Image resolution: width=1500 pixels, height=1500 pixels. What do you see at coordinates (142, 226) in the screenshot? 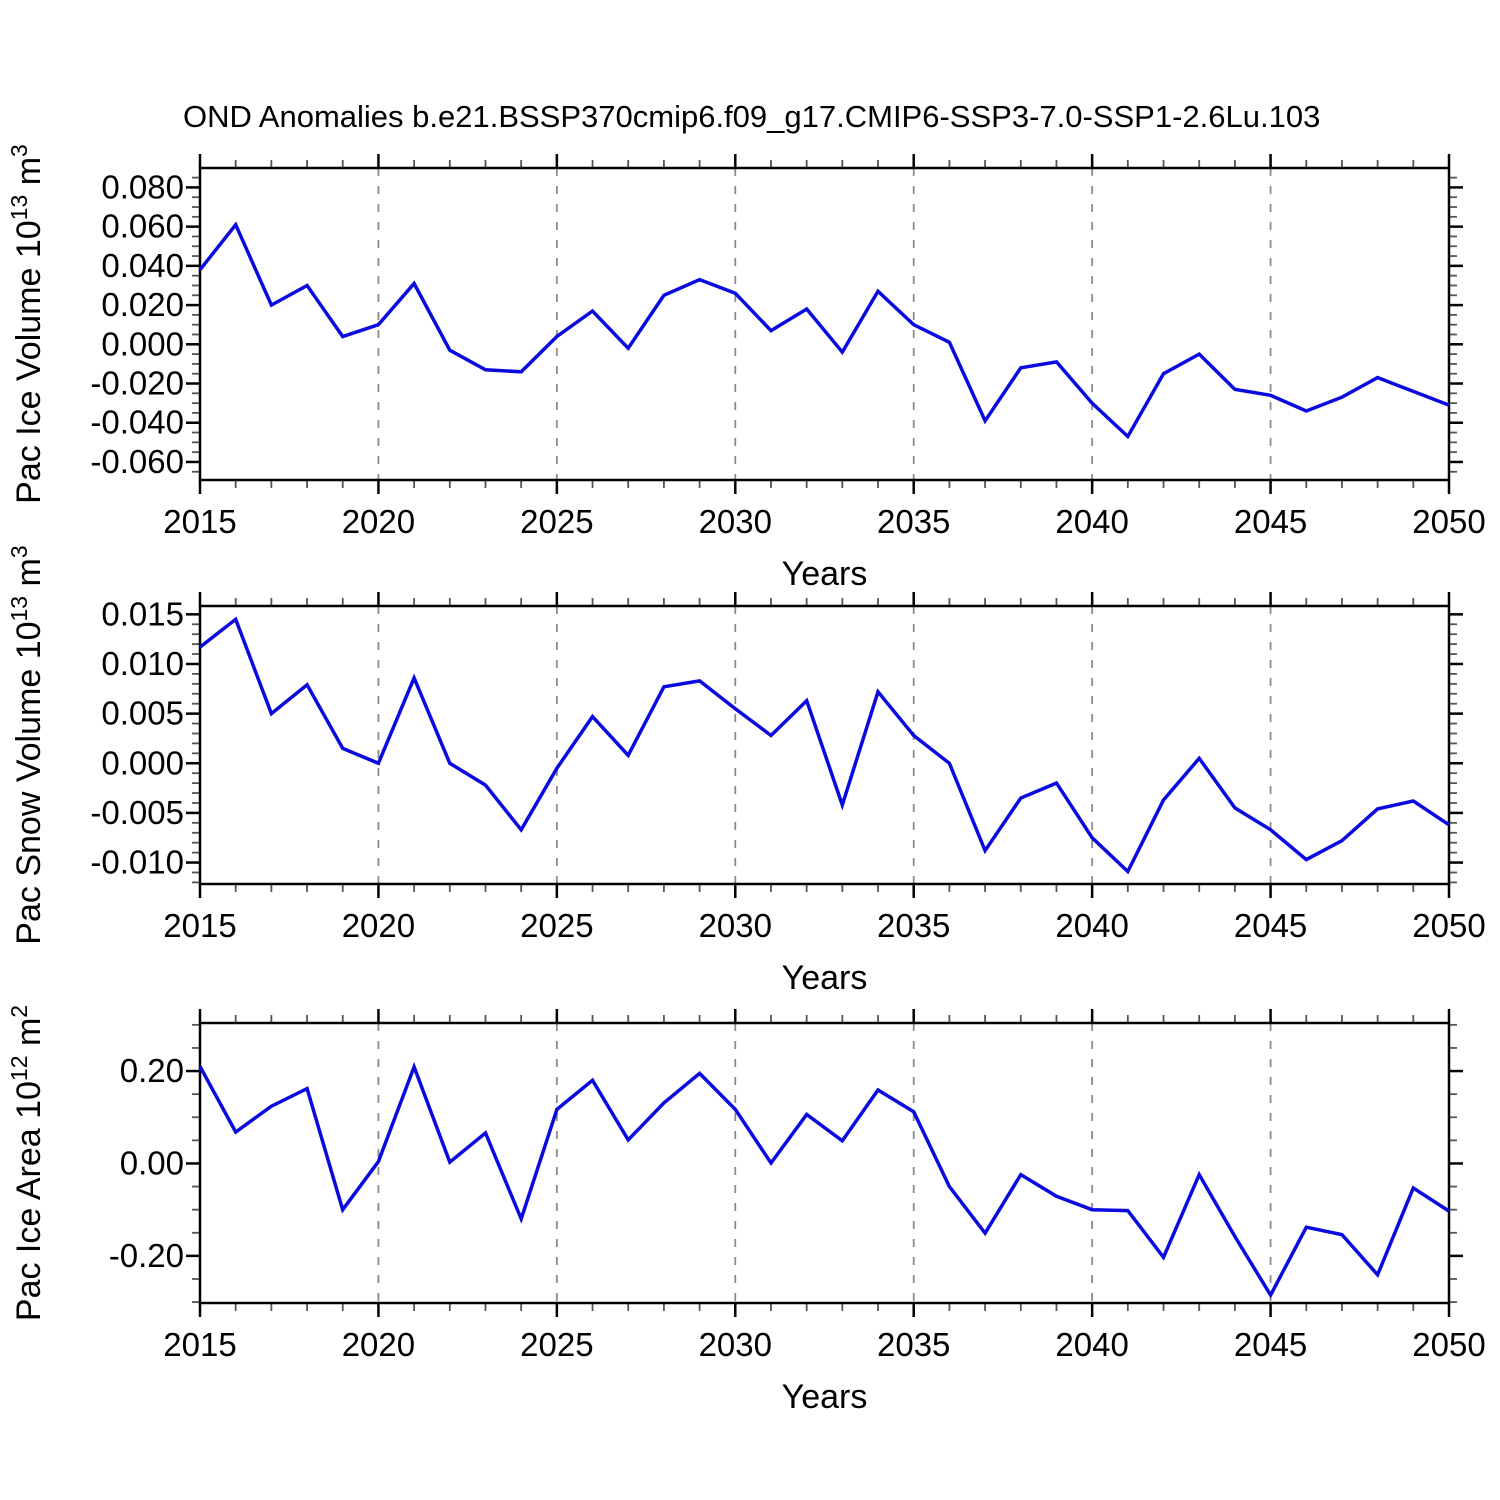
I see `y-tick-label: 0.060` at bounding box center [142, 226].